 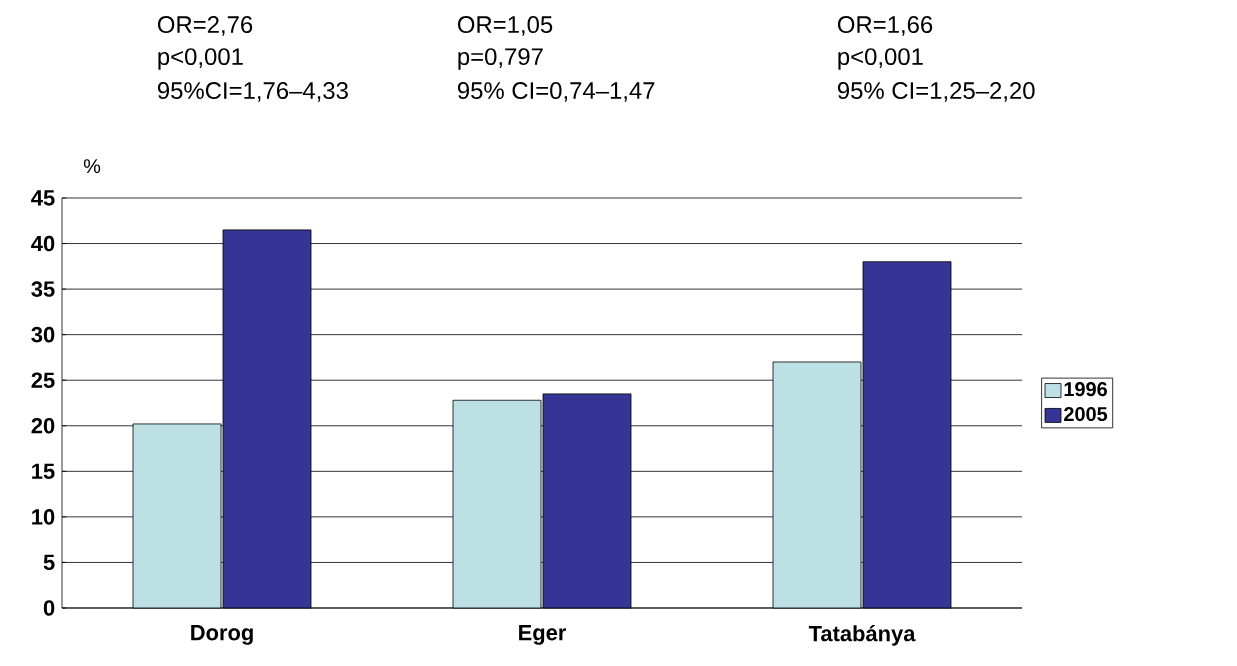 What do you see at coordinates (505, 26) in the screenshot?
I see `text: OR=1,05` at bounding box center [505, 26].